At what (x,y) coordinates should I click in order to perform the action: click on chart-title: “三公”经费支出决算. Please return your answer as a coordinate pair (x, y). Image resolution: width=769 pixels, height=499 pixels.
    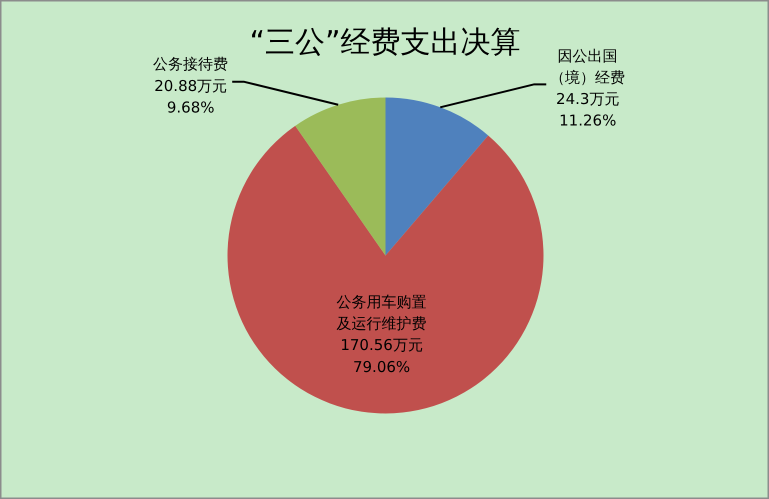
    Looking at the image, I should click on (385, 42).